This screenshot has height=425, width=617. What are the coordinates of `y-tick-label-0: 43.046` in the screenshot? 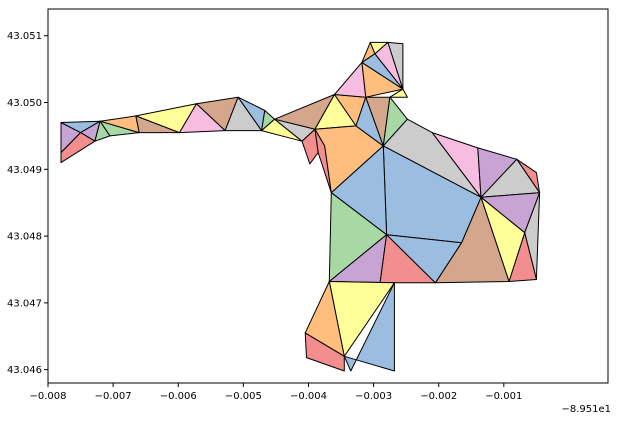 It's located at (24, 370).